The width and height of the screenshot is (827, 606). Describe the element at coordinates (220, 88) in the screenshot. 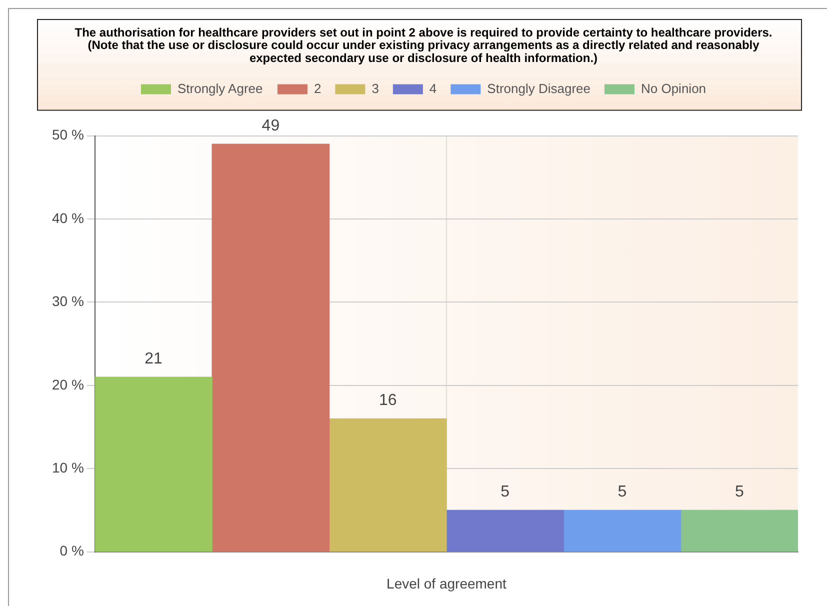

I see `legend-label: Strongly Agree` at that location.